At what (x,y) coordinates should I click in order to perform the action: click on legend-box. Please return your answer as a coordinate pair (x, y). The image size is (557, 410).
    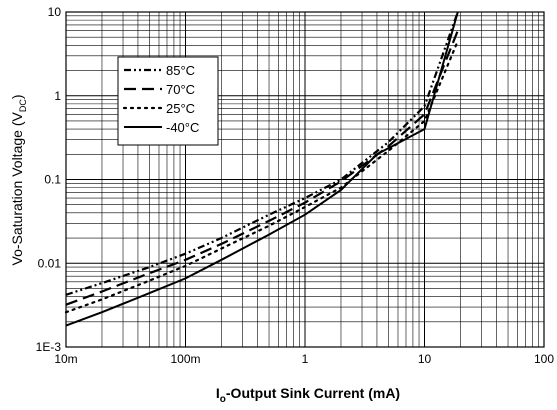
    Looking at the image, I should click on (168, 101).